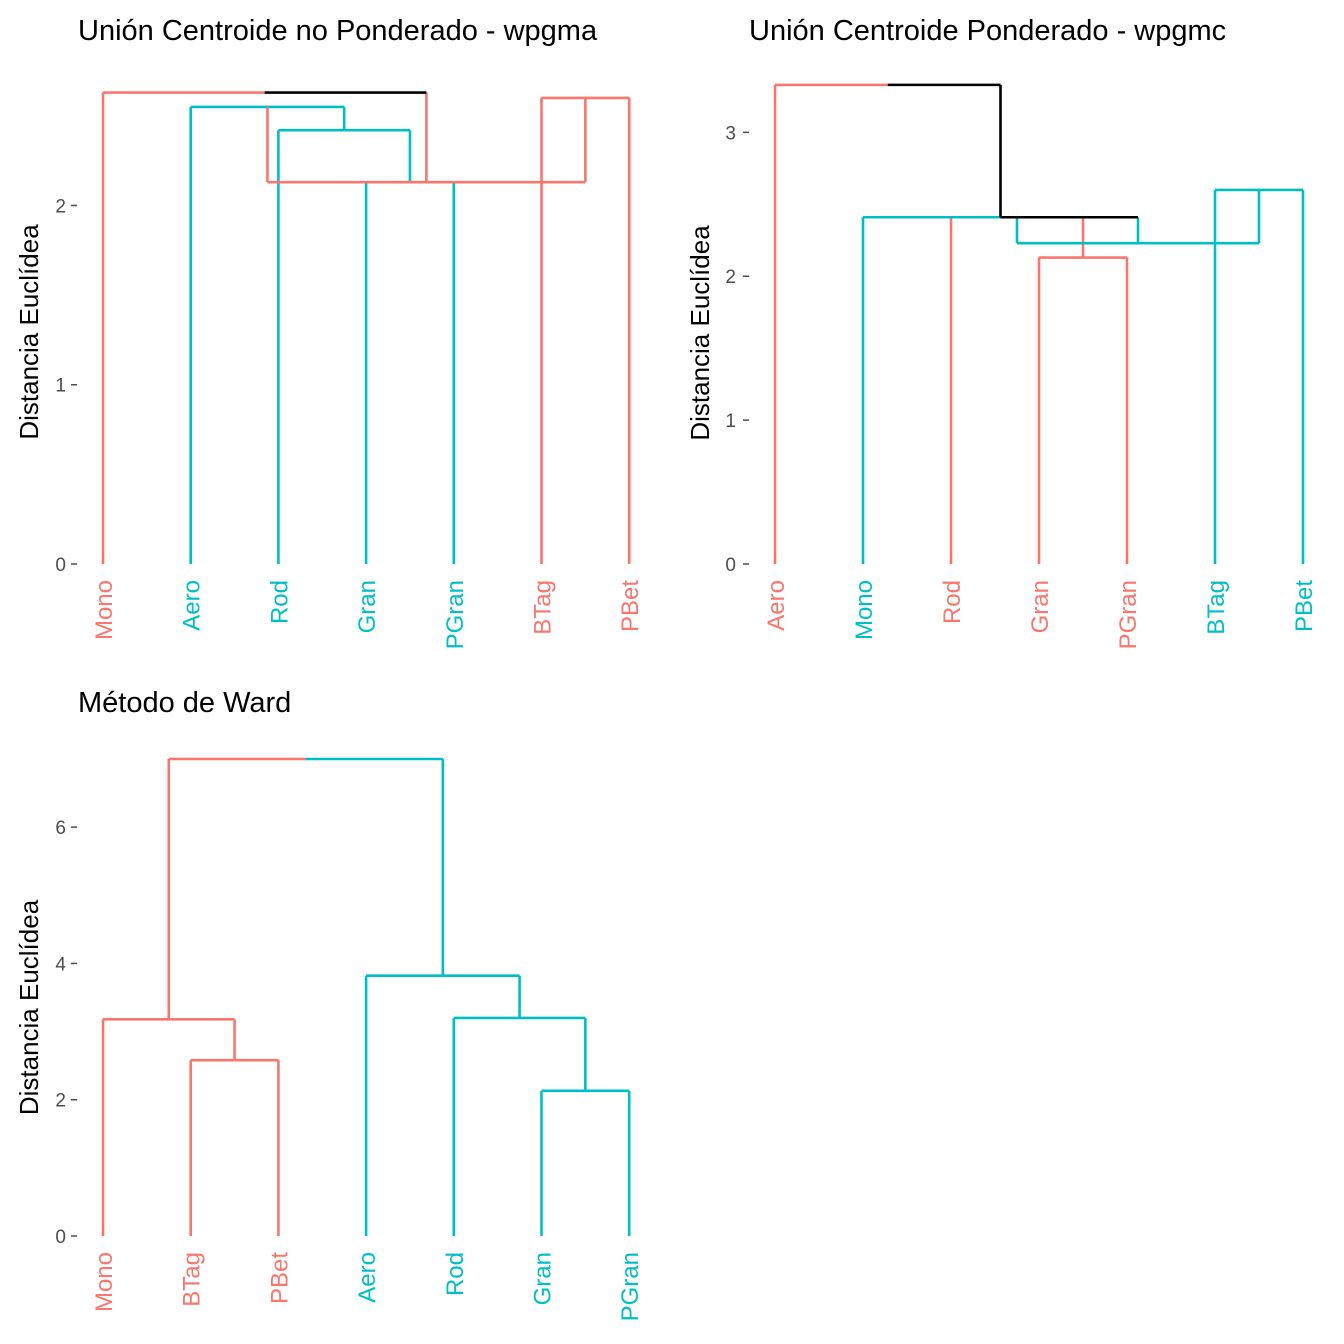 This screenshot has width=1344, height=1344. What do you see at coordinates (987, 31) in the screenshot?
I see `chart-title: Unión Centroide Ponderado - wpgmc` at bounding box center [987, 31].